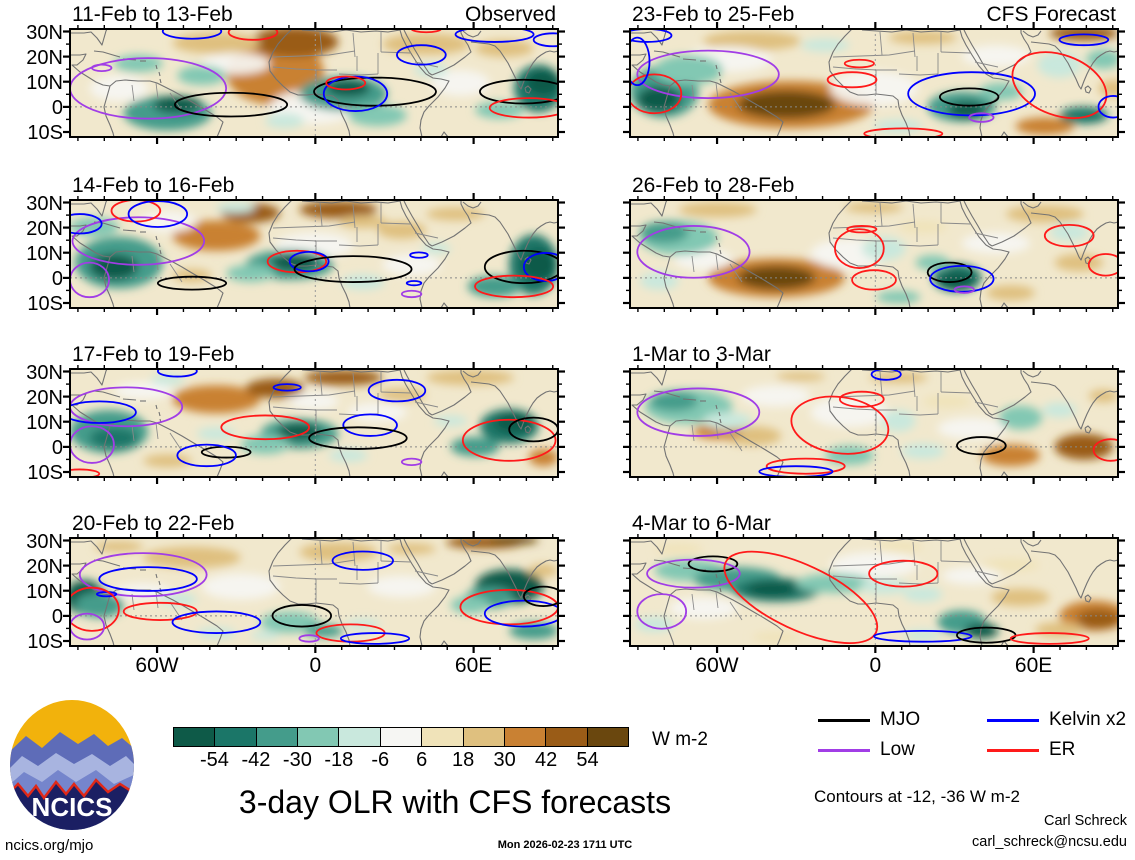 The image size is (1135, 860). Describe the element at coordinates (680, 739) in the screenshot. I see `colorbar-units: W m-2` at that location.